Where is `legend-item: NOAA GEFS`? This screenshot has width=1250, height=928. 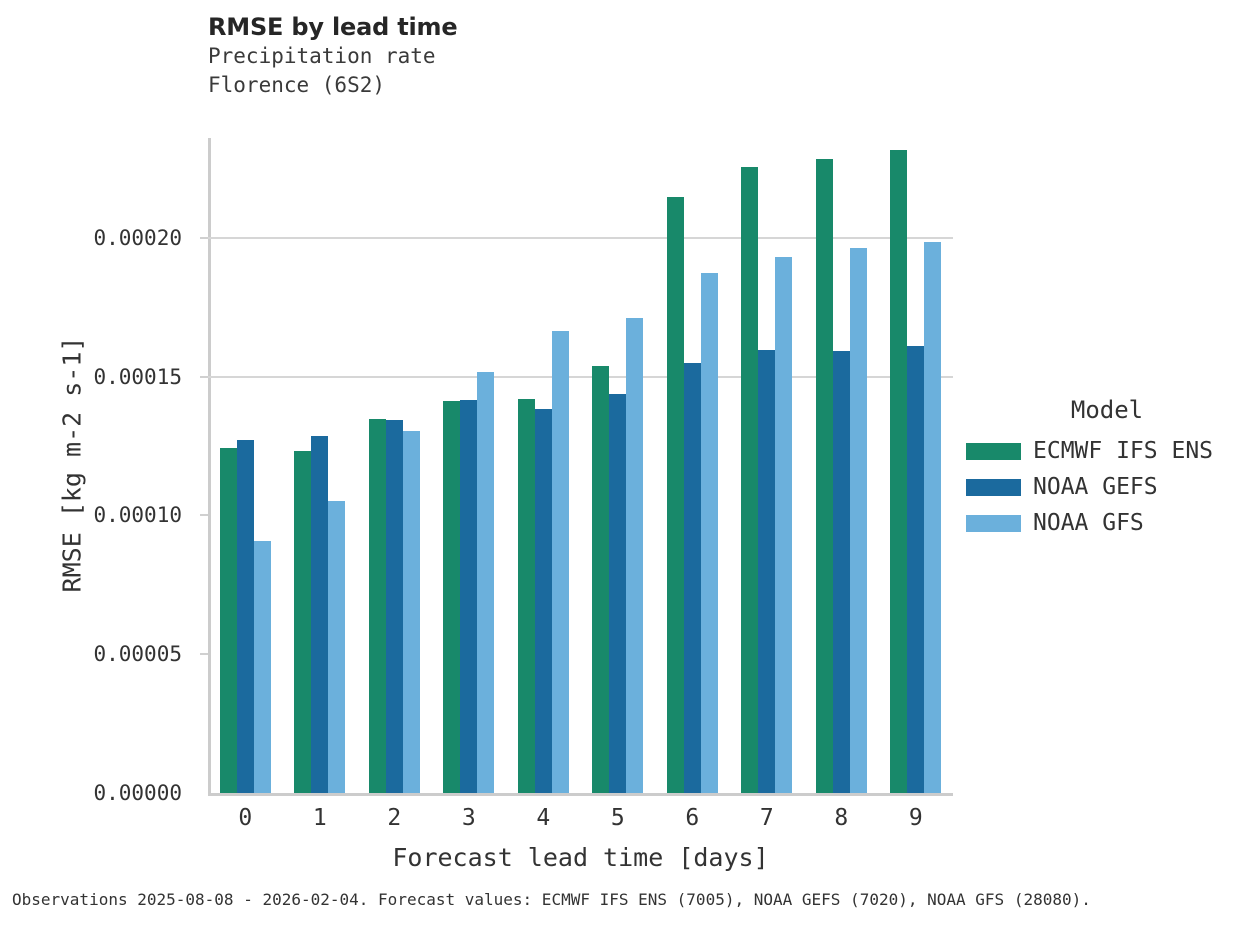 legend-item: NOAA GEFS is located at coordinates (1106, 487).